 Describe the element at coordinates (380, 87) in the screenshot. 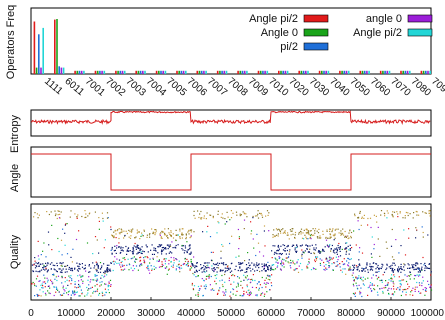

I see `category-label: 7060` at that location.